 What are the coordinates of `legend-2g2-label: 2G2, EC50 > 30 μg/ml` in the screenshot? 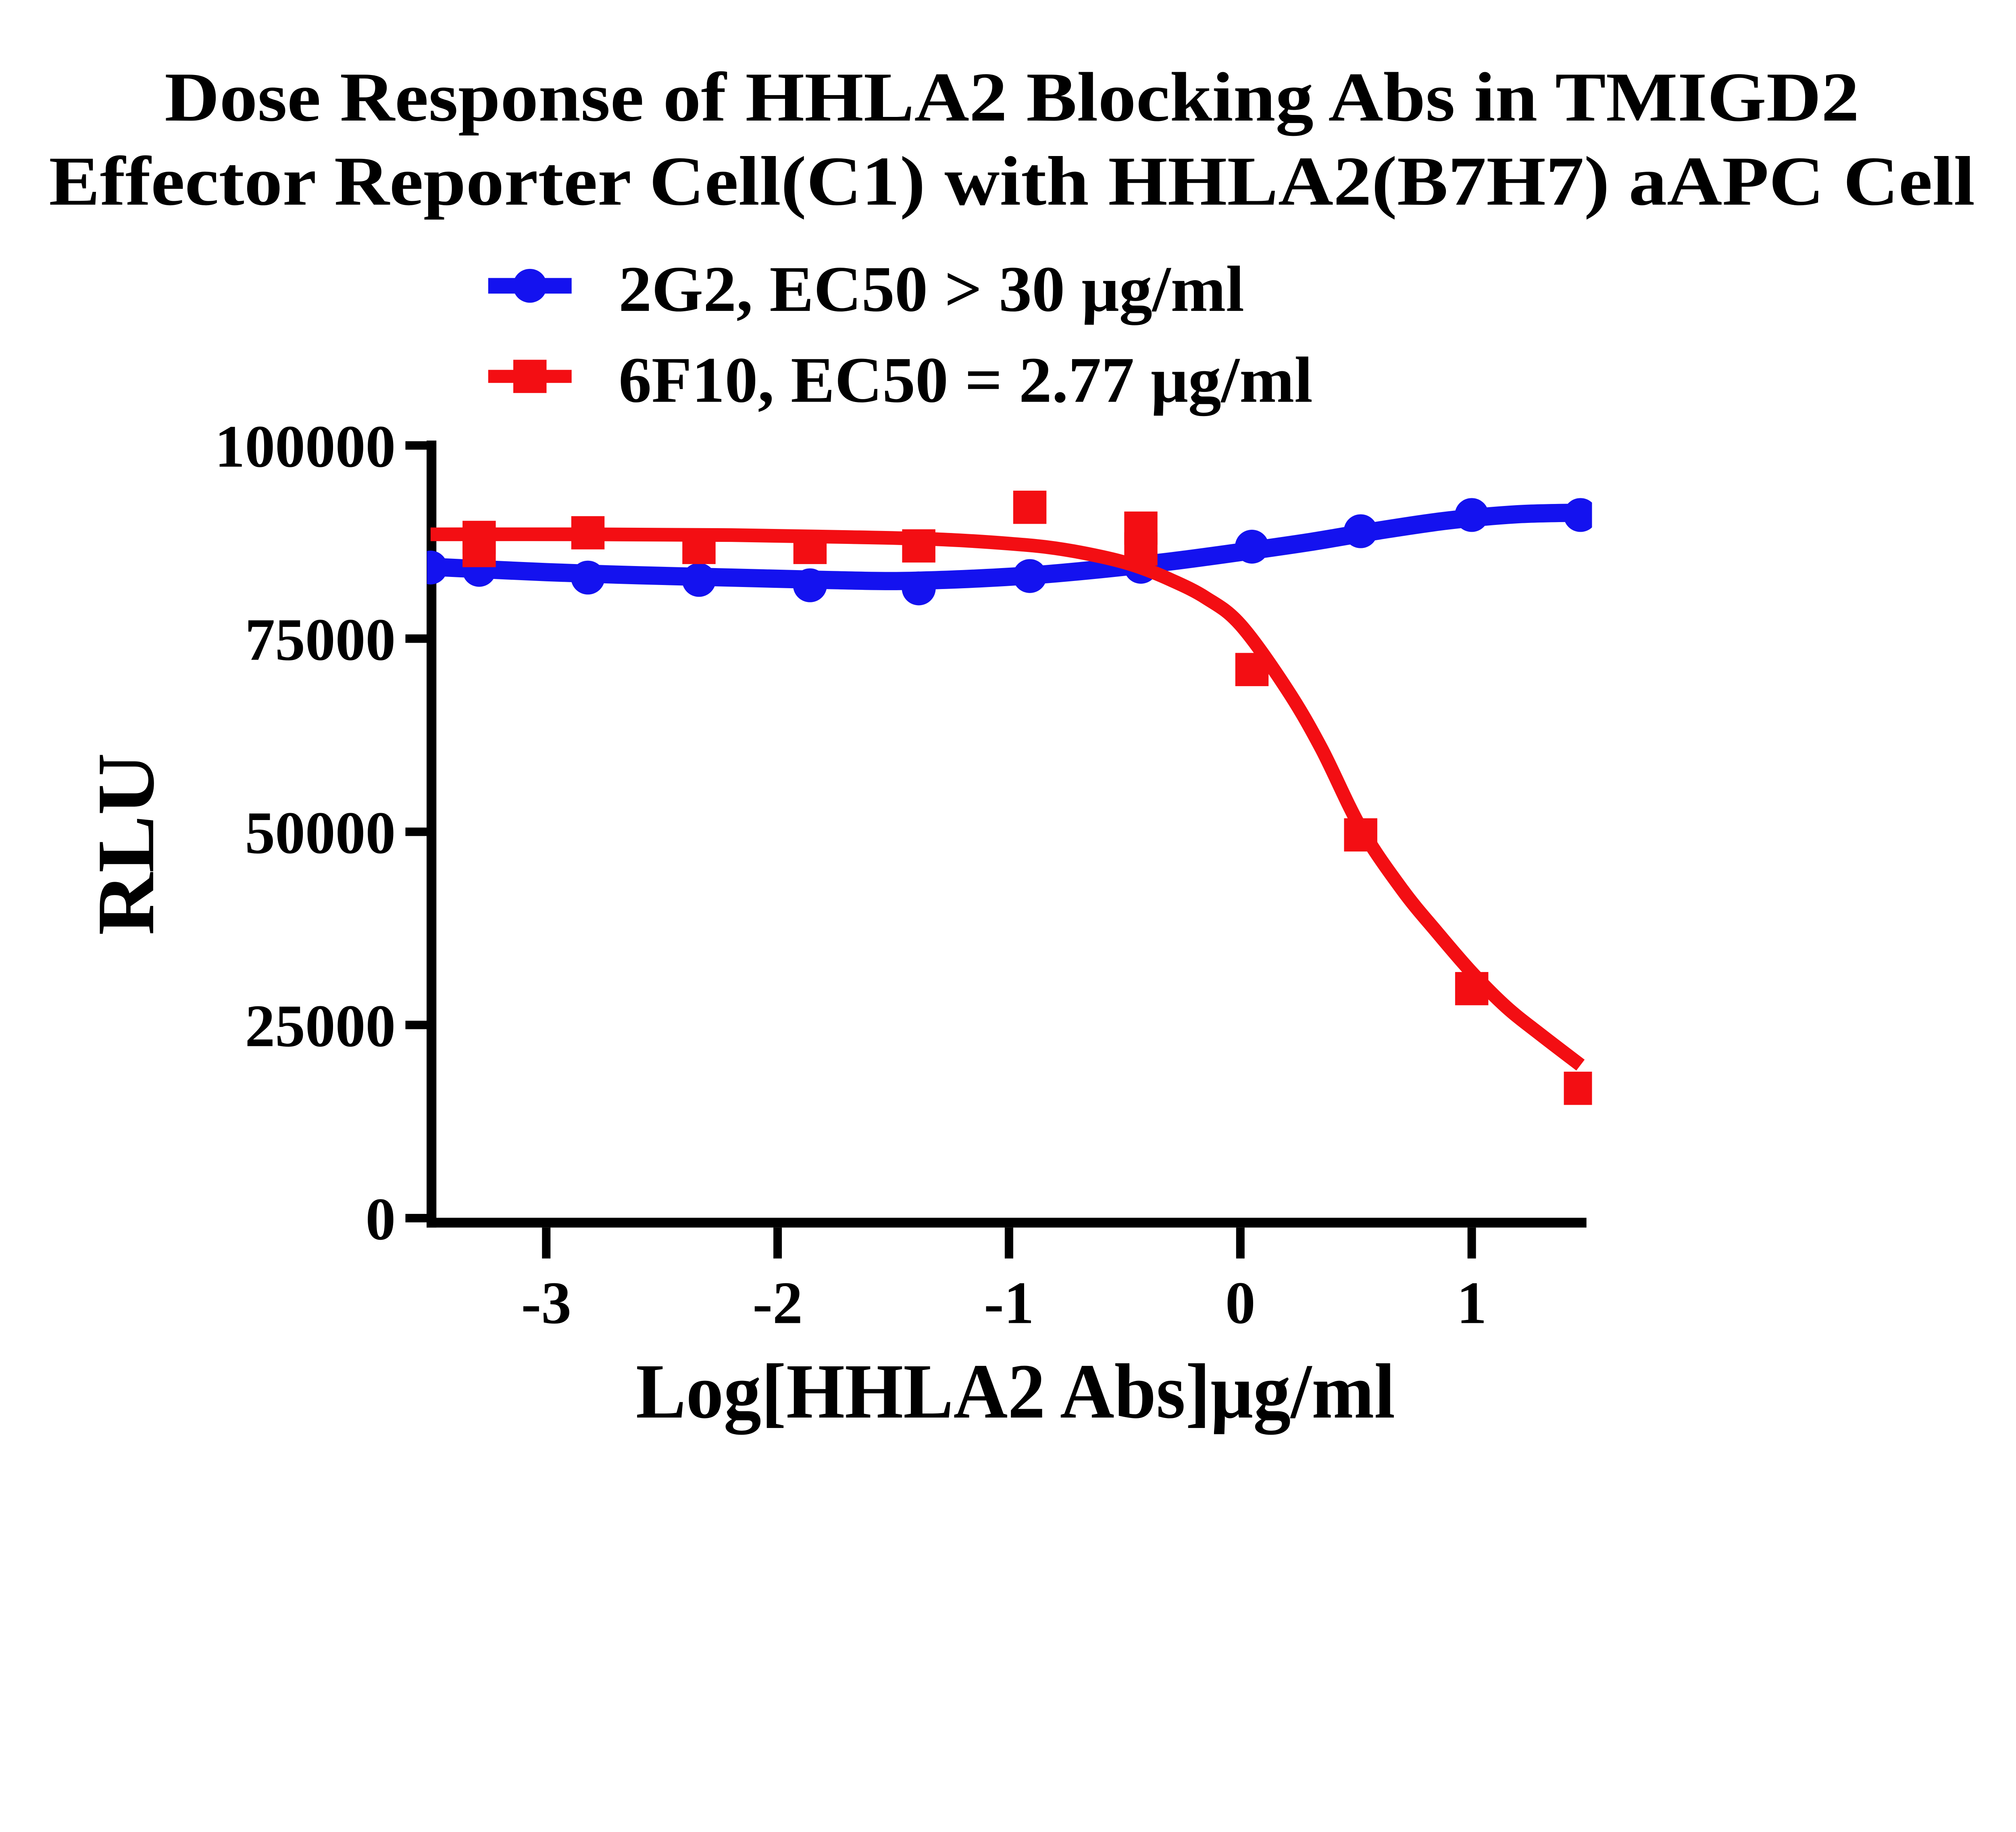 It's located at (932, 289).